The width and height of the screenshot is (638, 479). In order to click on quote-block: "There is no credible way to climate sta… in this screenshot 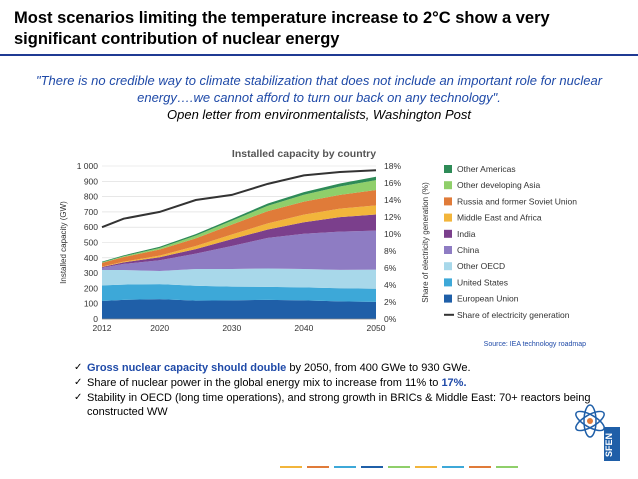, I will do `click(319, 97)`.